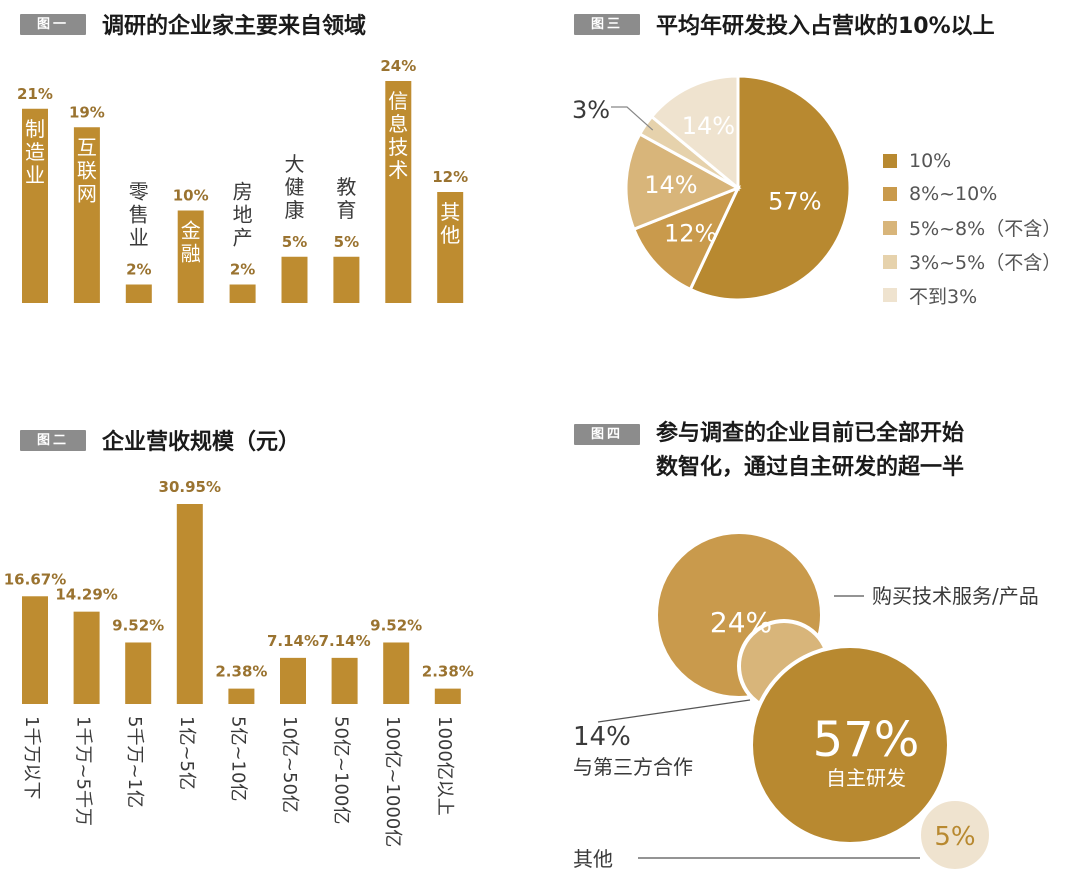 Image resolution: width=1080 pixels, height=883 pixels. I want to click on value-label: 14.29%, so click(86, 595).